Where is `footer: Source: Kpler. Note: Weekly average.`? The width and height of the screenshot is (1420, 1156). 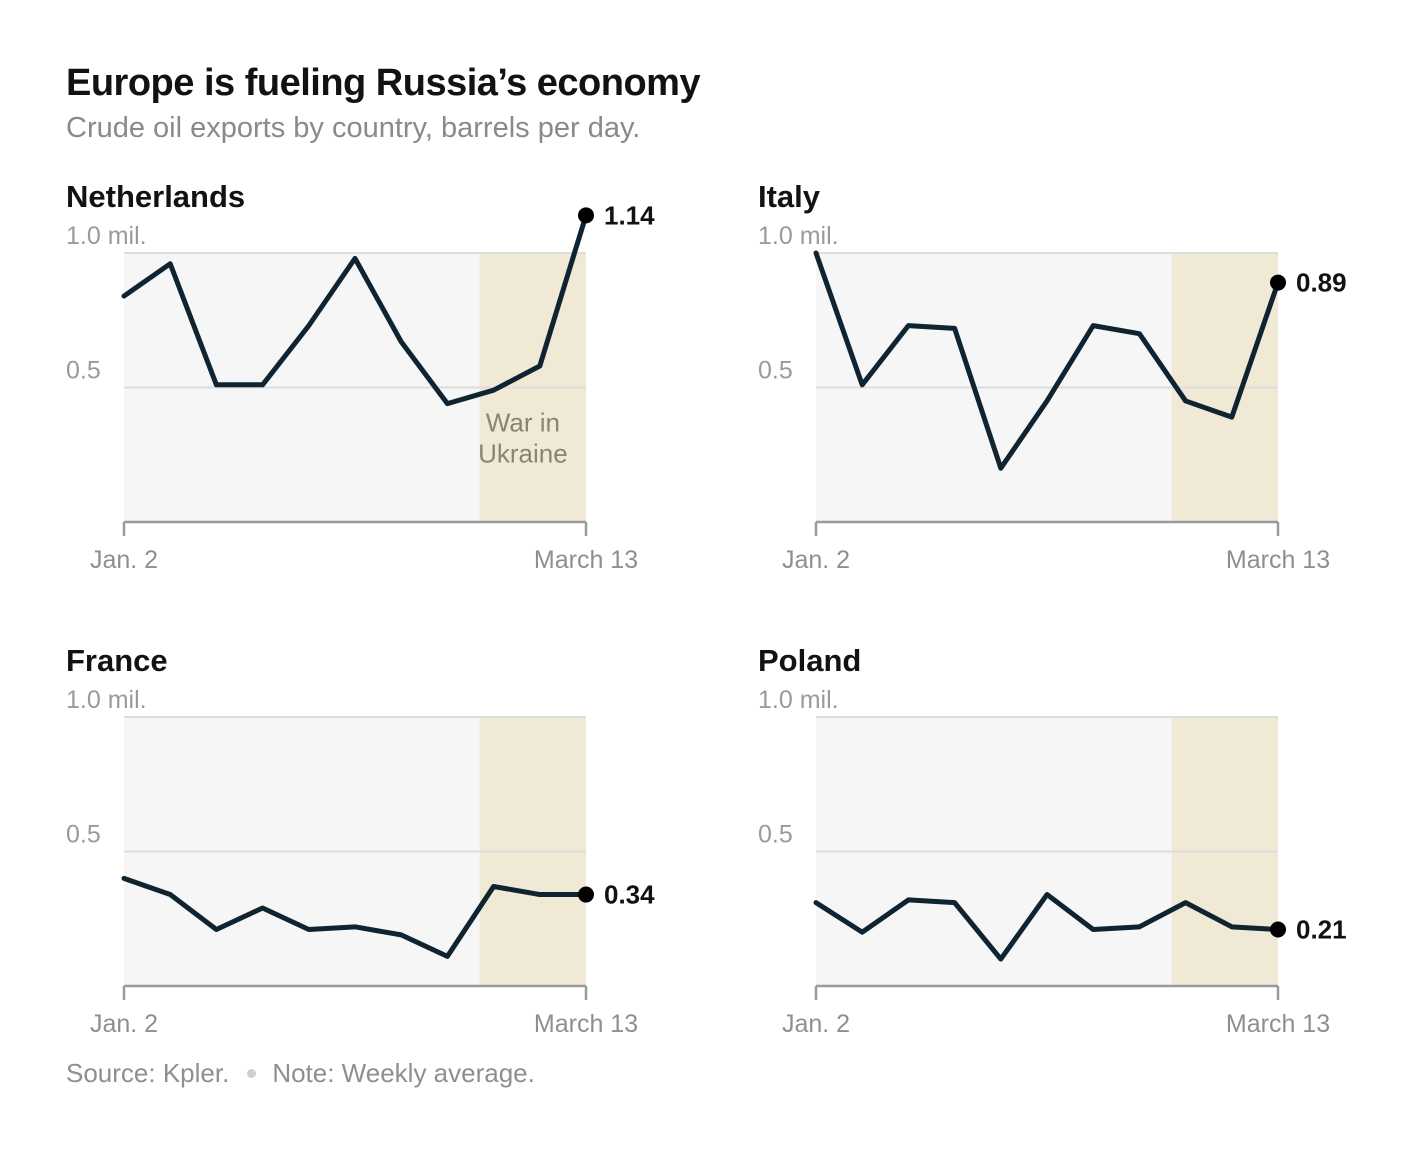
footer: Source: Kpler. Note: Weekly average. is located at coordinates (300, 1073).